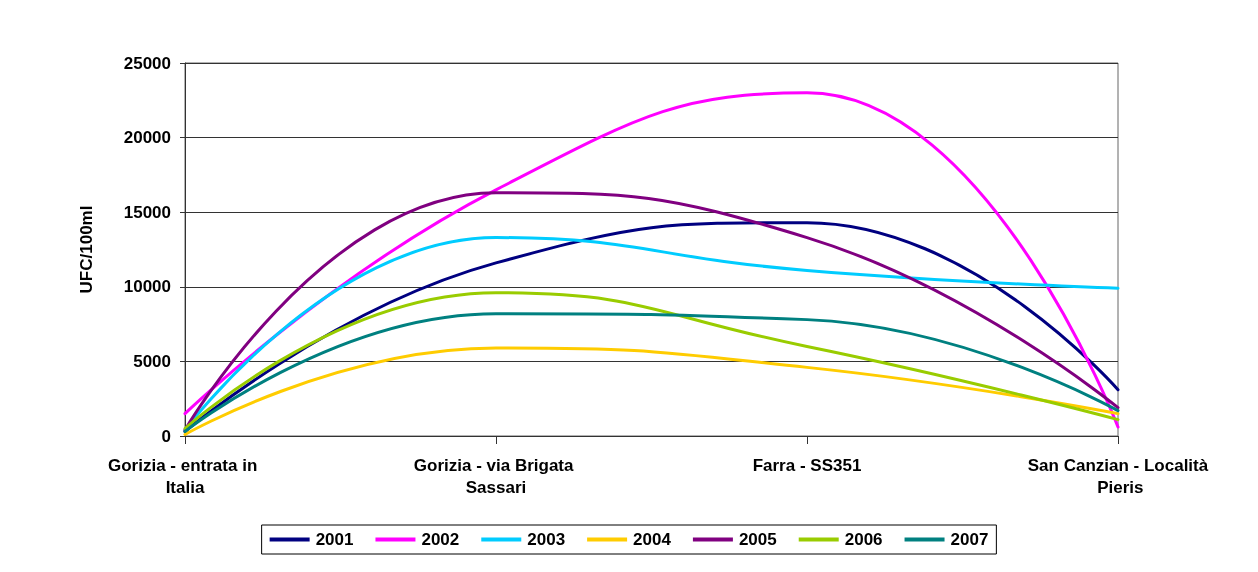 The height and width of the screenshot is (572, 1258). What do you see at coordinates (652, 539) in the screenshot?
I see `legend-label: 2004` at bounding box center [652, 539].